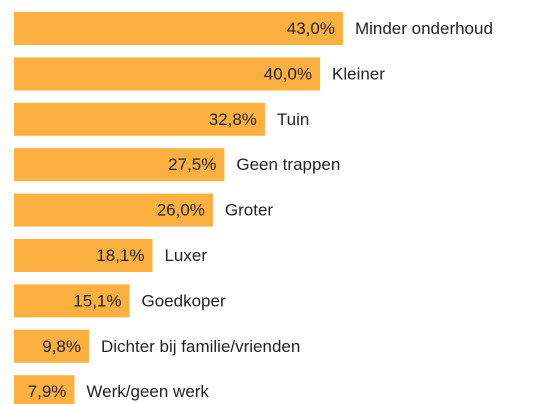 This screenshot has width=545, height=404. I want to click on value-label: 26,0%, so click(181, 210).